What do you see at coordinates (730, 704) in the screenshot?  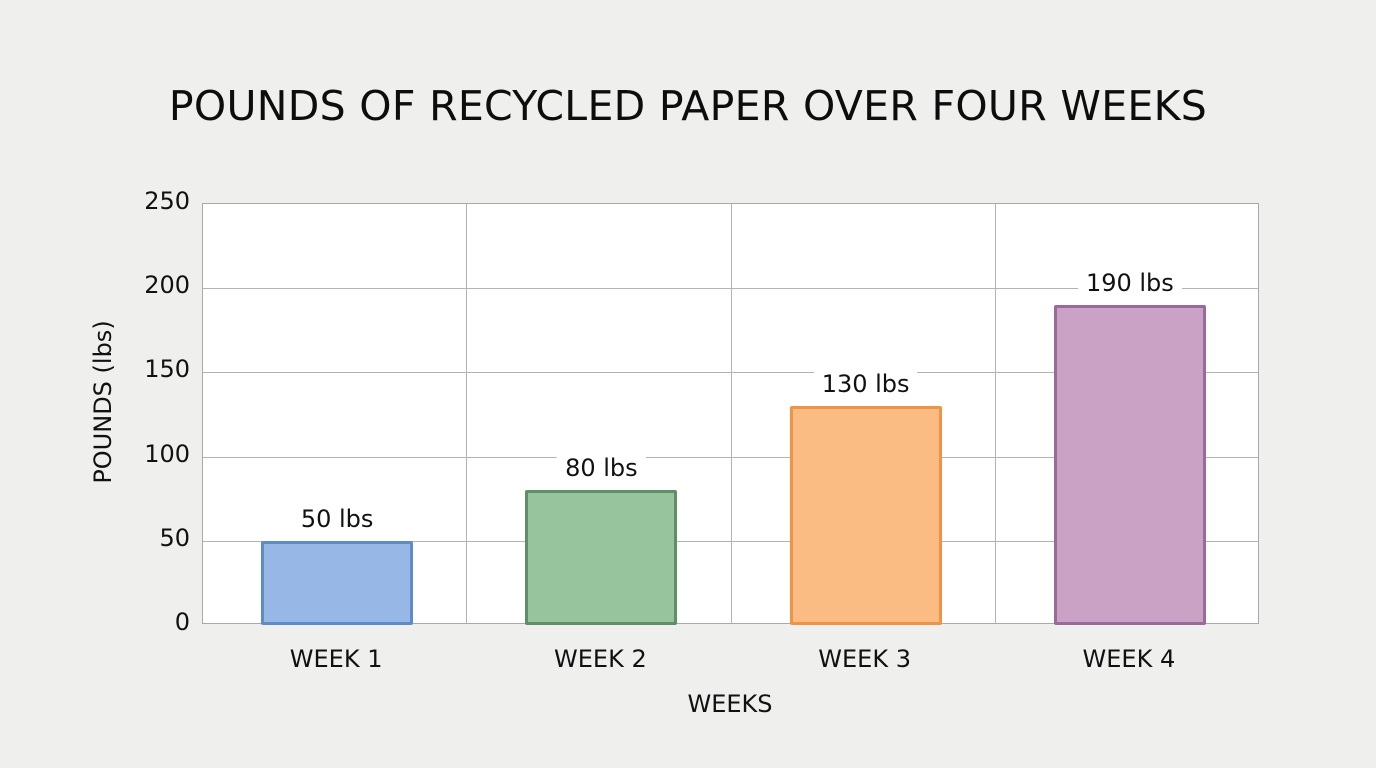 I see `x-axis-label: WEEKS` at bounding box center [730, 704].